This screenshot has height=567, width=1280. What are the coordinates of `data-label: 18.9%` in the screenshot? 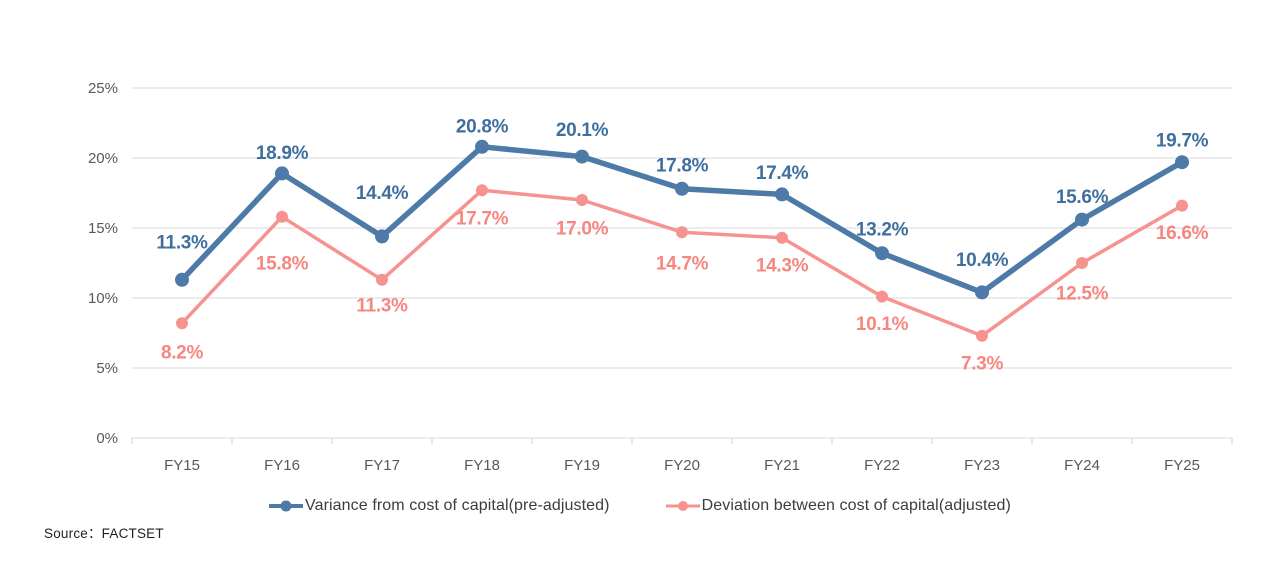 It's located at (282, 153).